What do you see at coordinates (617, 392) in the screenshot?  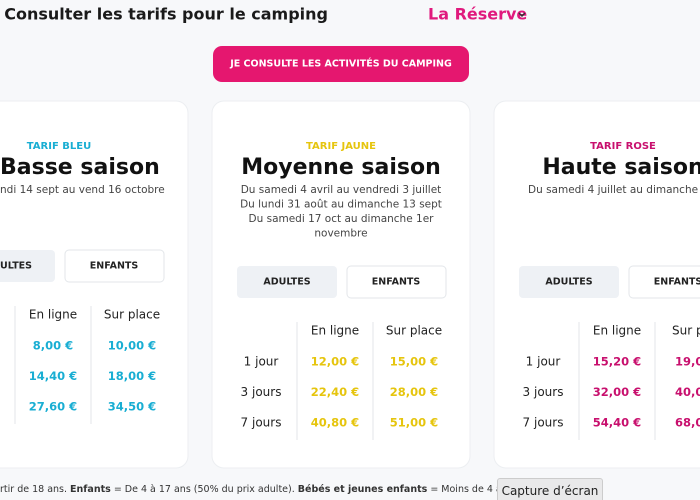 I see `price-online: 32,00 €` at bounding box center [617, 392].